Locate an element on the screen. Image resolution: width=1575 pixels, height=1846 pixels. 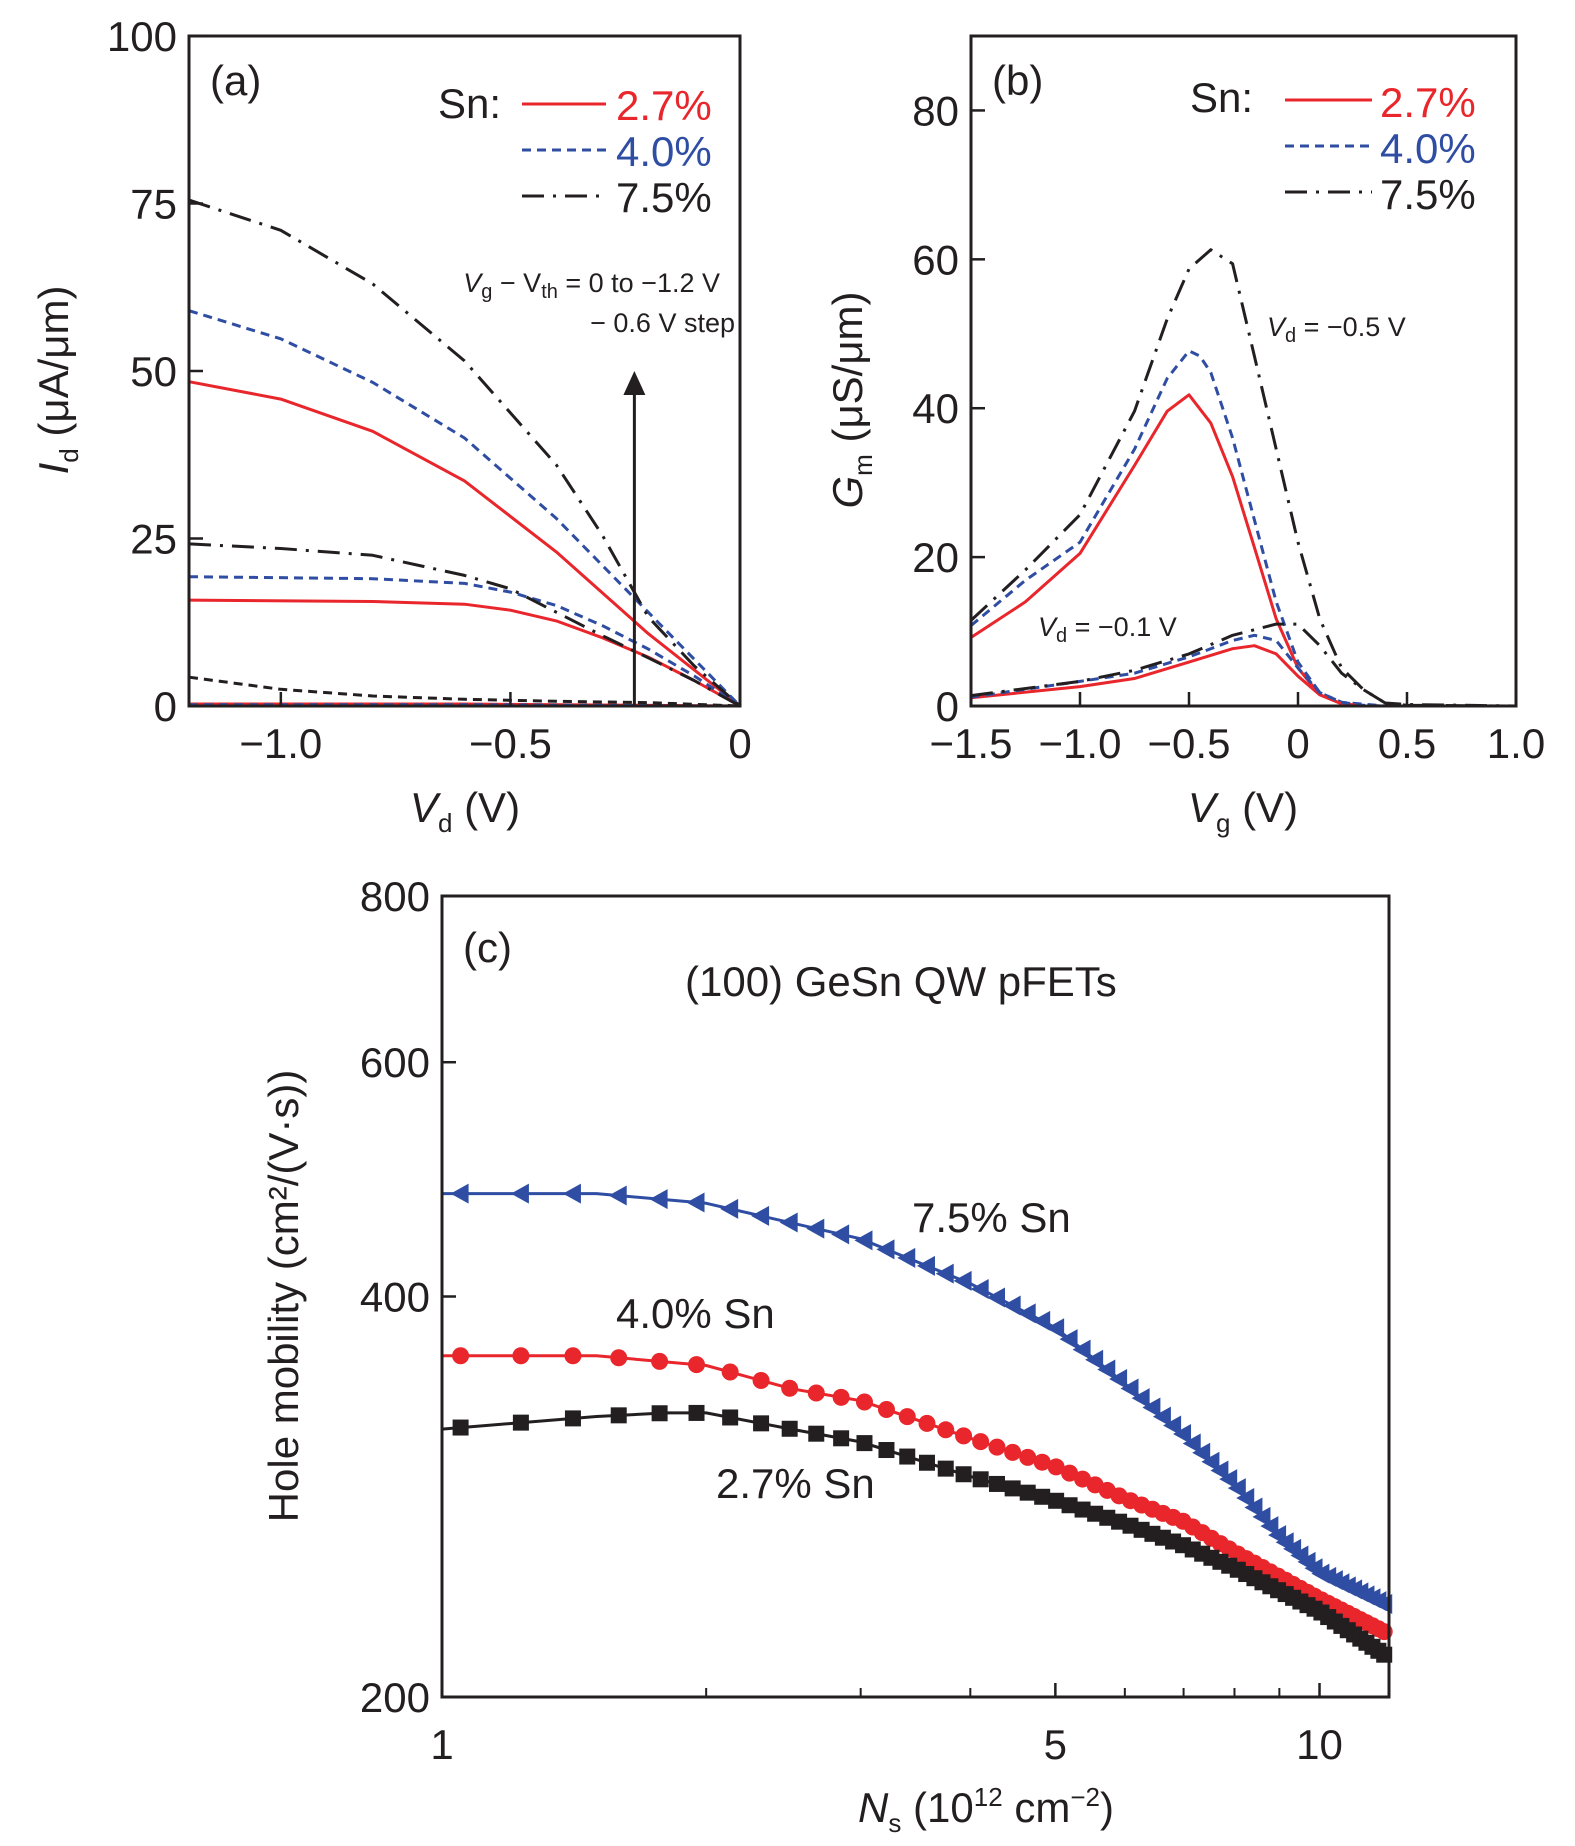
y-tick-label: 80 is located at coordinates (935, 110).